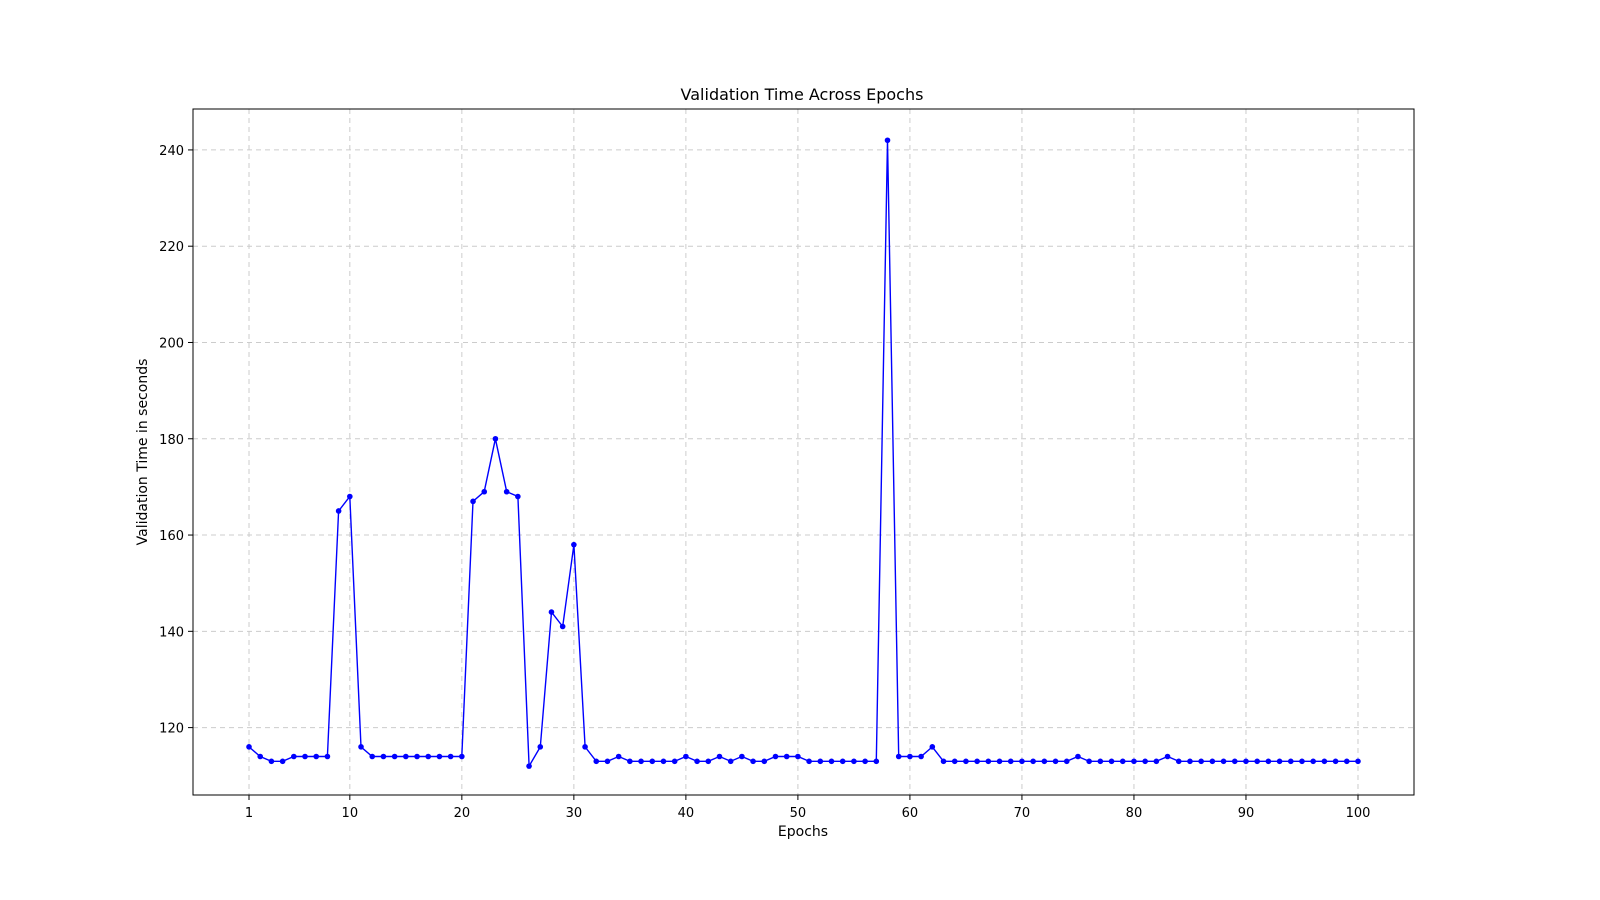  Describe the element at coordinates (350, 813) in the screenshot. I see `x-tick-label: 10` at that location.